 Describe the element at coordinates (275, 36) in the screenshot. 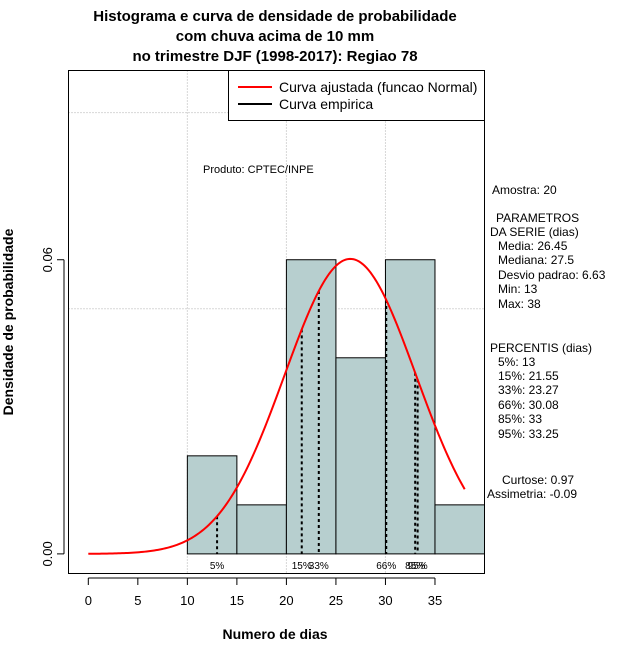

I see `chart-title-line-2: com chuva acima de 10 mm` at that location.